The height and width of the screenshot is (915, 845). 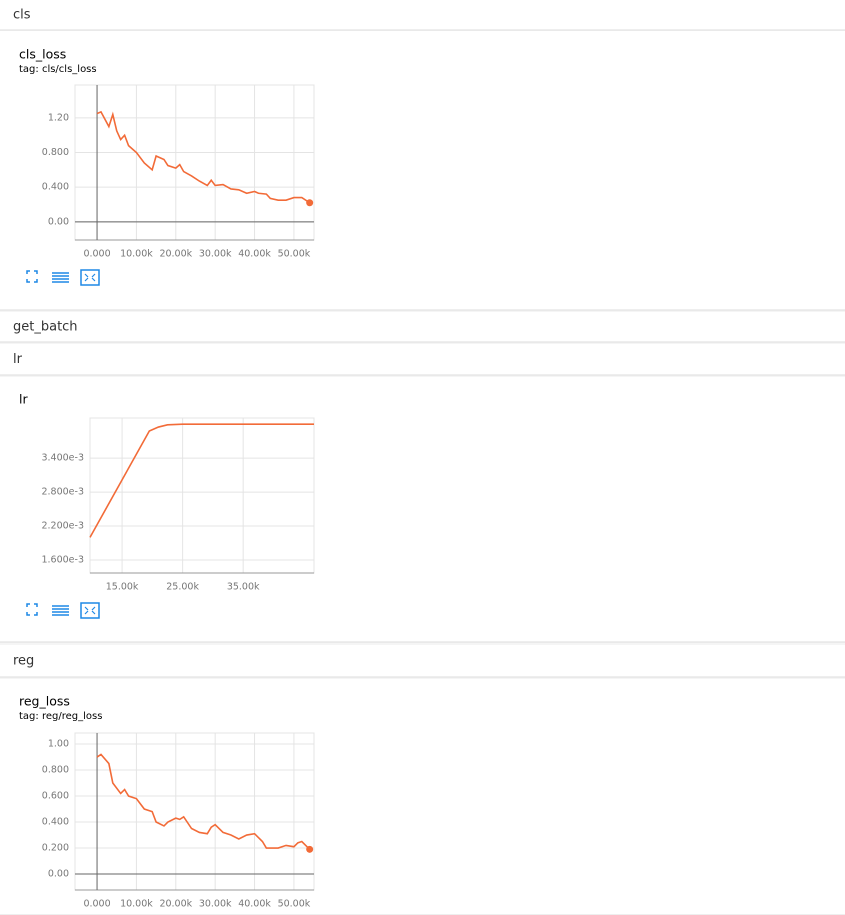 I want to click on section-name: cls, so click(x=22, y=15).